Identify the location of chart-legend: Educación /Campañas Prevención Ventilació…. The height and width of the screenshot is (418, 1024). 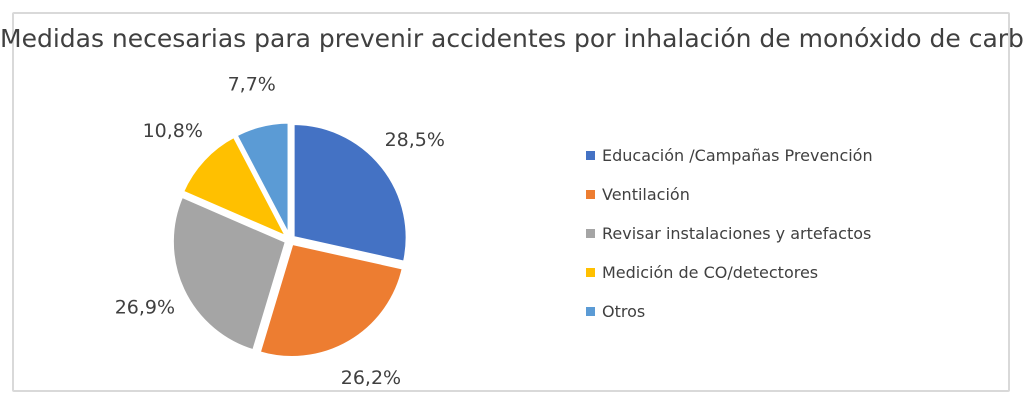
(729, 233).